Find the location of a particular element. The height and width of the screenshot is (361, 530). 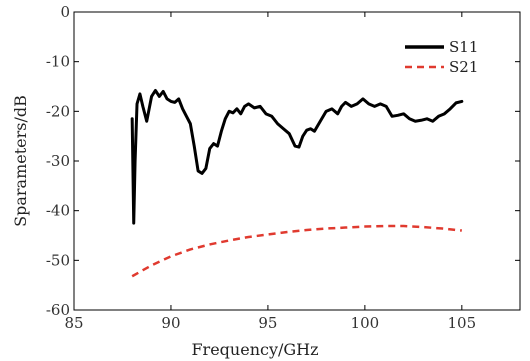

y-tick-label: 0 is located at coordinates (65, 12).